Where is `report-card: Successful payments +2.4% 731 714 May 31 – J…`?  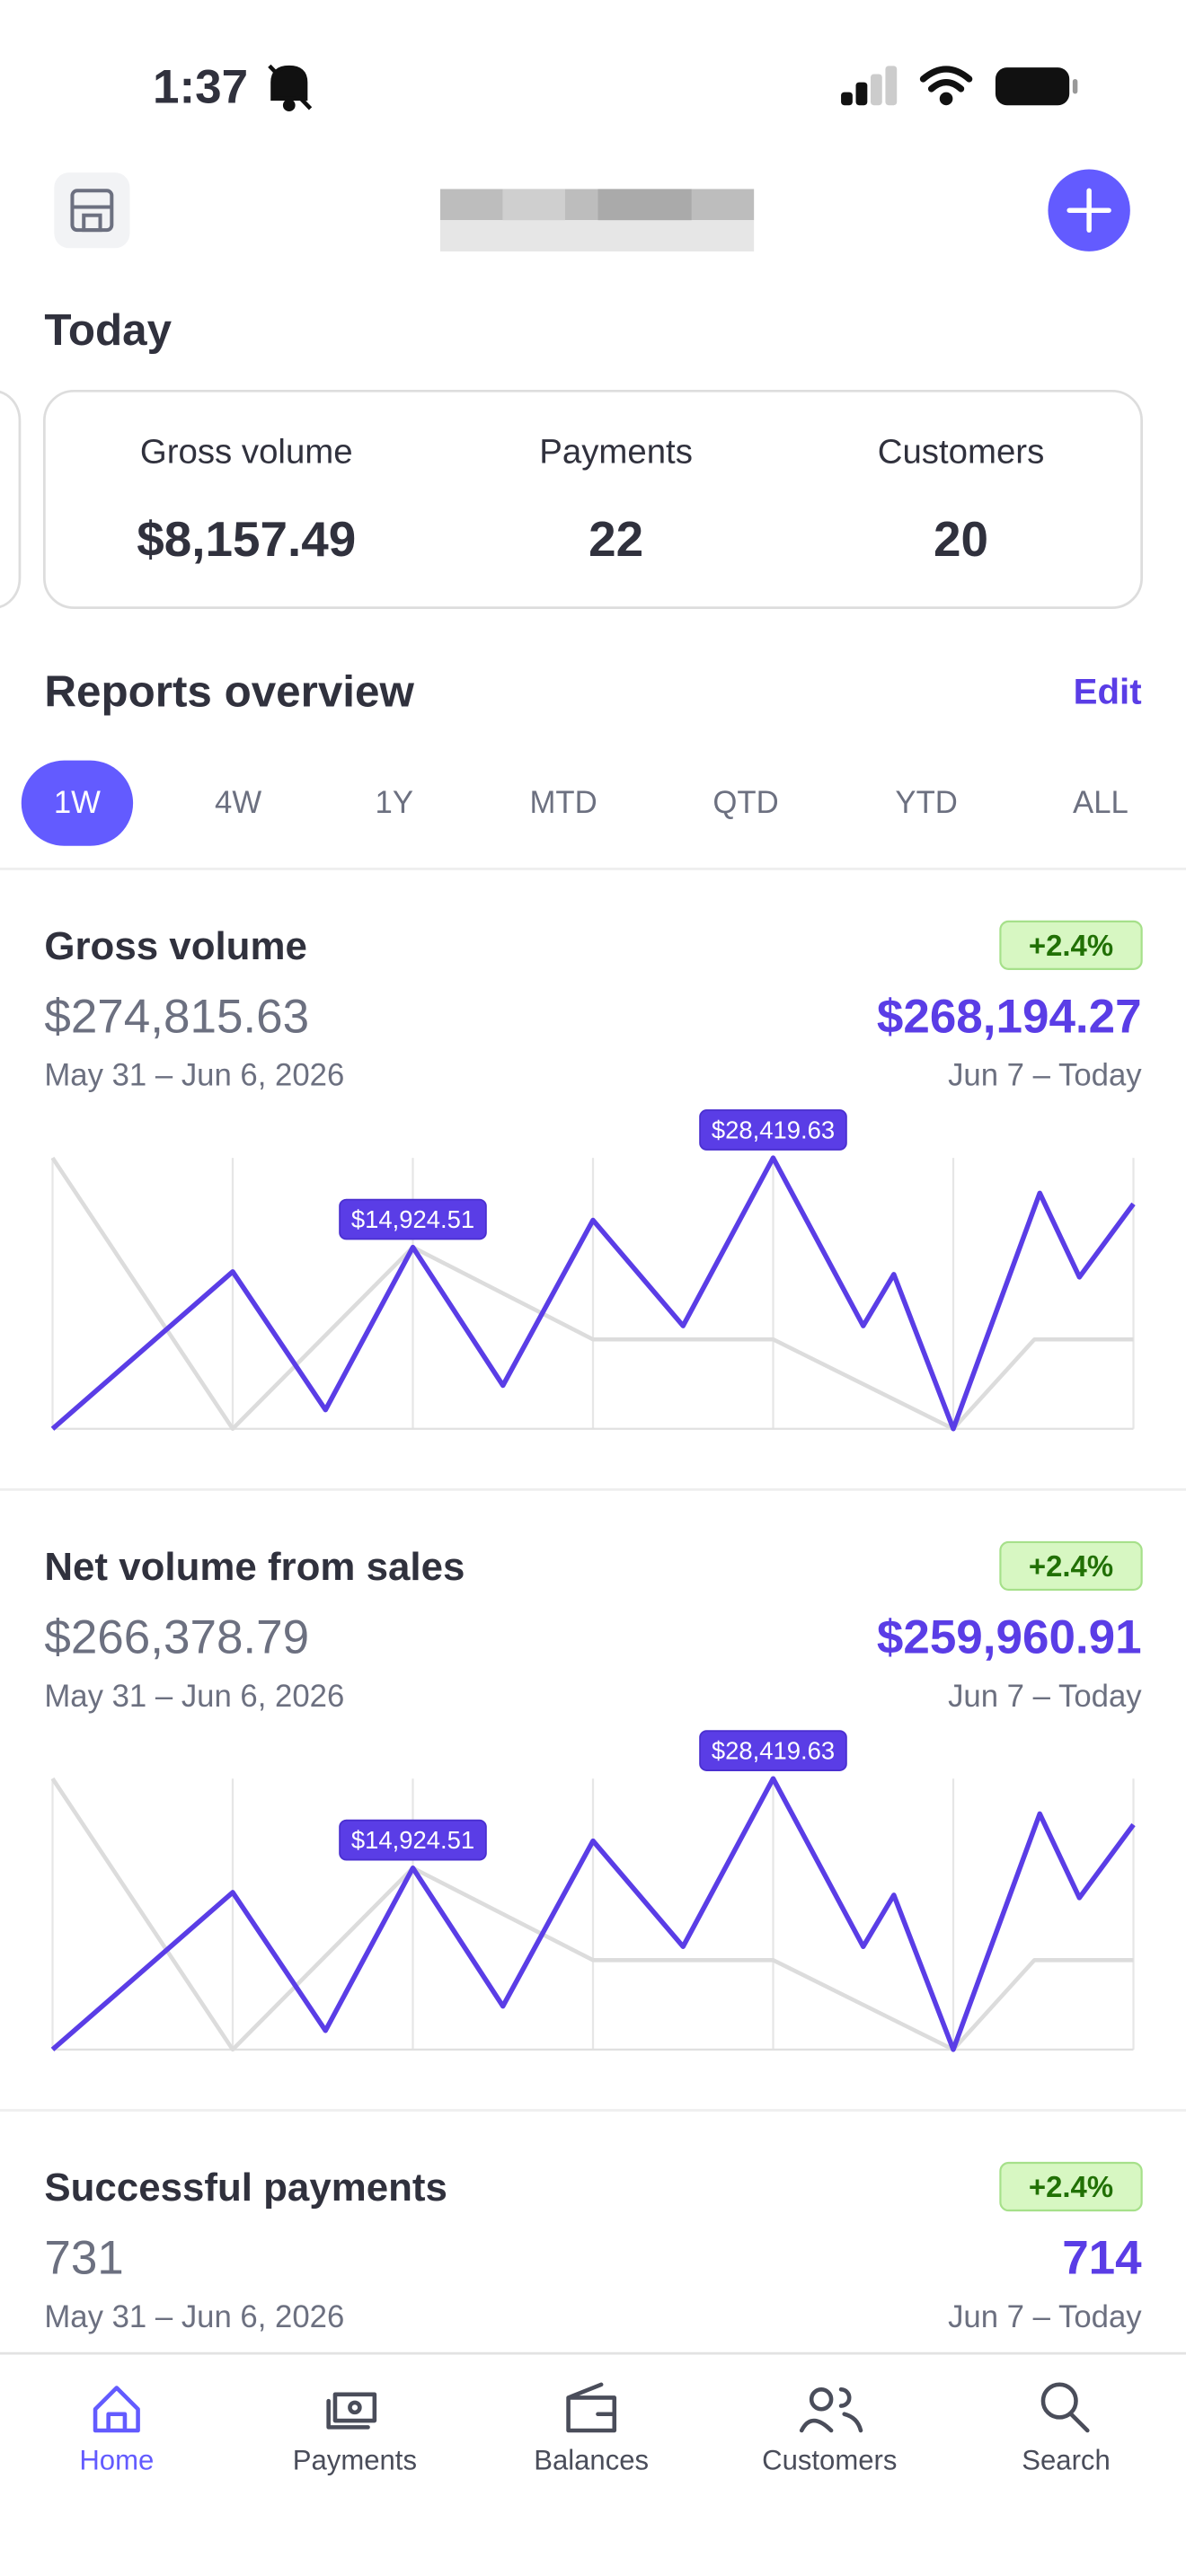 report-card: Successful payments +2.4% 731 714 May 31 – J… is located at coordinates (593, 2247).